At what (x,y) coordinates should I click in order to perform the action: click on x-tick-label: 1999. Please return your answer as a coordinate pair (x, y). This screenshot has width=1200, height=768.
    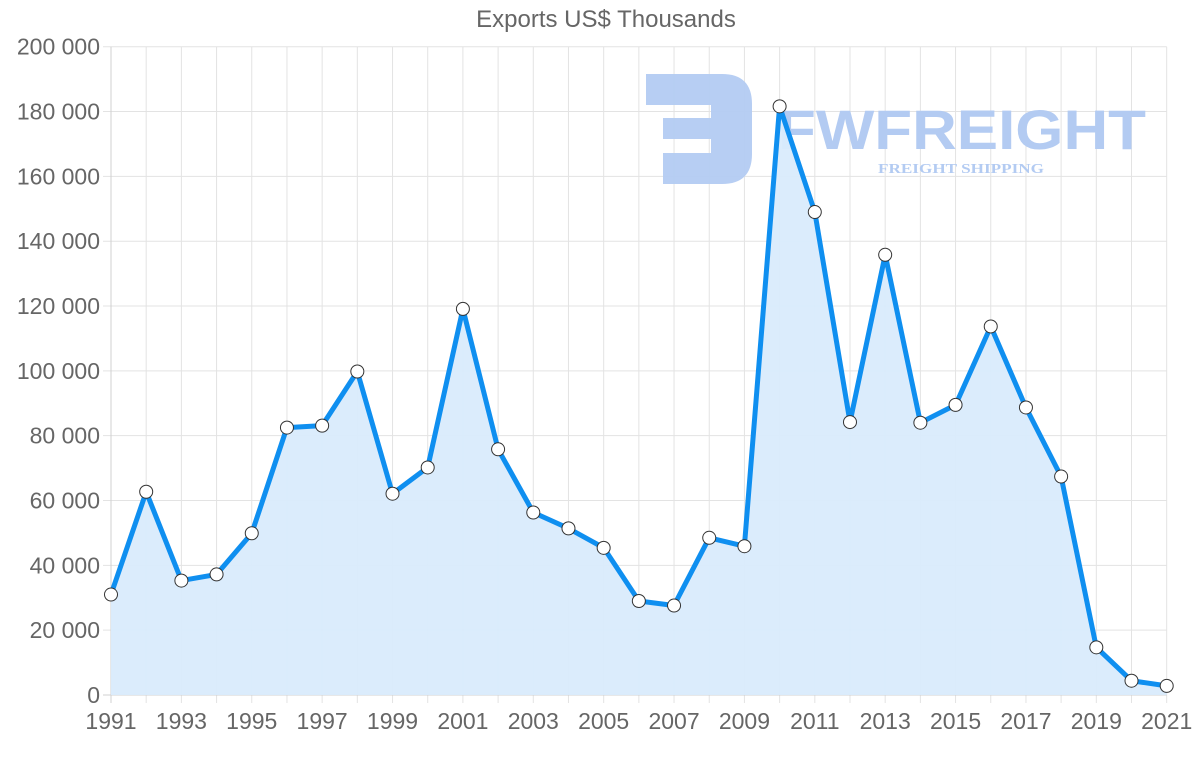
    Looking at the image, I should click on (392, 721).